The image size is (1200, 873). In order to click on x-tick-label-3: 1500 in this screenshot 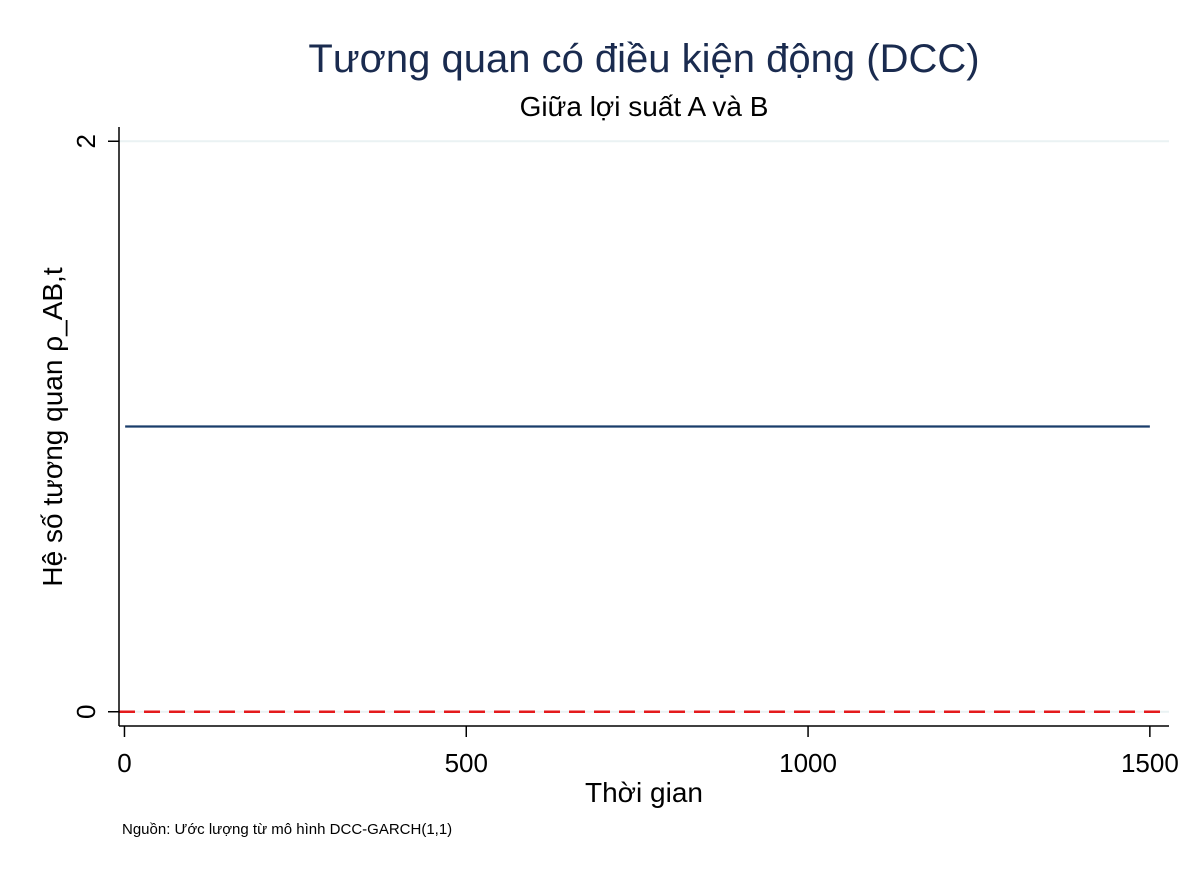, I will do `click(1150, 763)`.